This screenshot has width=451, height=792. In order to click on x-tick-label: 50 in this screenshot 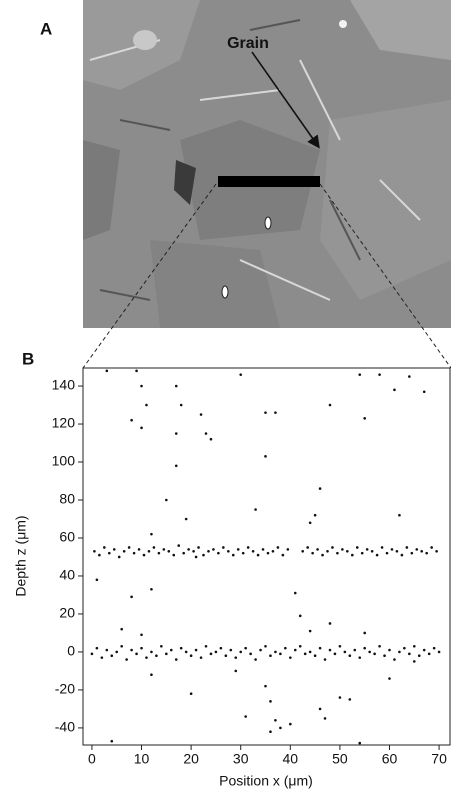, I will do `click(340, 759)`.